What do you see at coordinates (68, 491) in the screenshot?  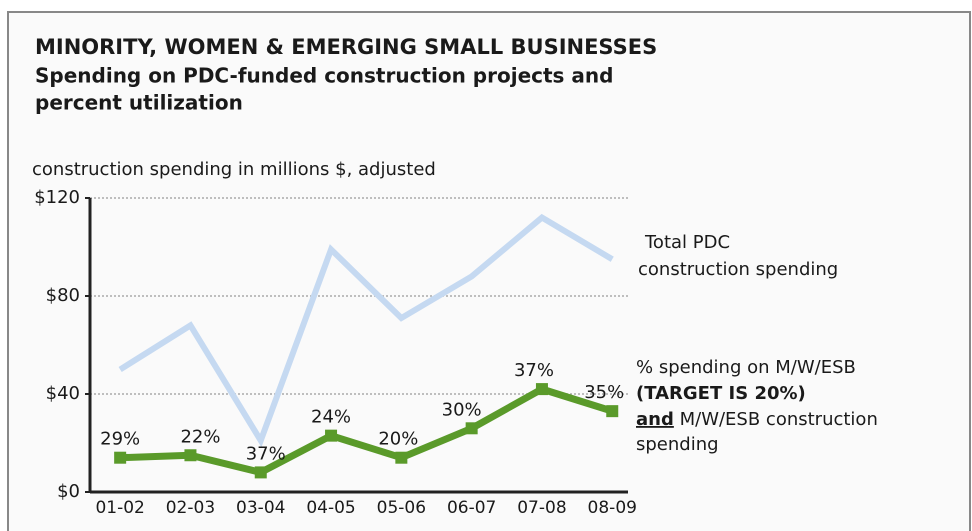 I see `y-tick-label: $0` at bounding box center [68, 491].